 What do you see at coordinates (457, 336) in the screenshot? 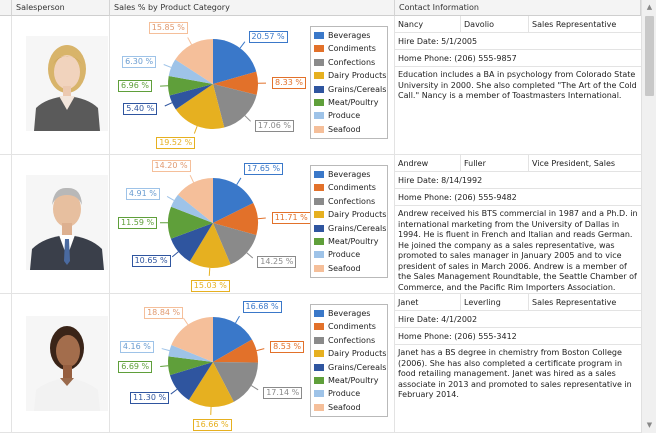
I see `home-phone-field: Home Phone: (206) 555-3412` at bounding box center [457, 336].